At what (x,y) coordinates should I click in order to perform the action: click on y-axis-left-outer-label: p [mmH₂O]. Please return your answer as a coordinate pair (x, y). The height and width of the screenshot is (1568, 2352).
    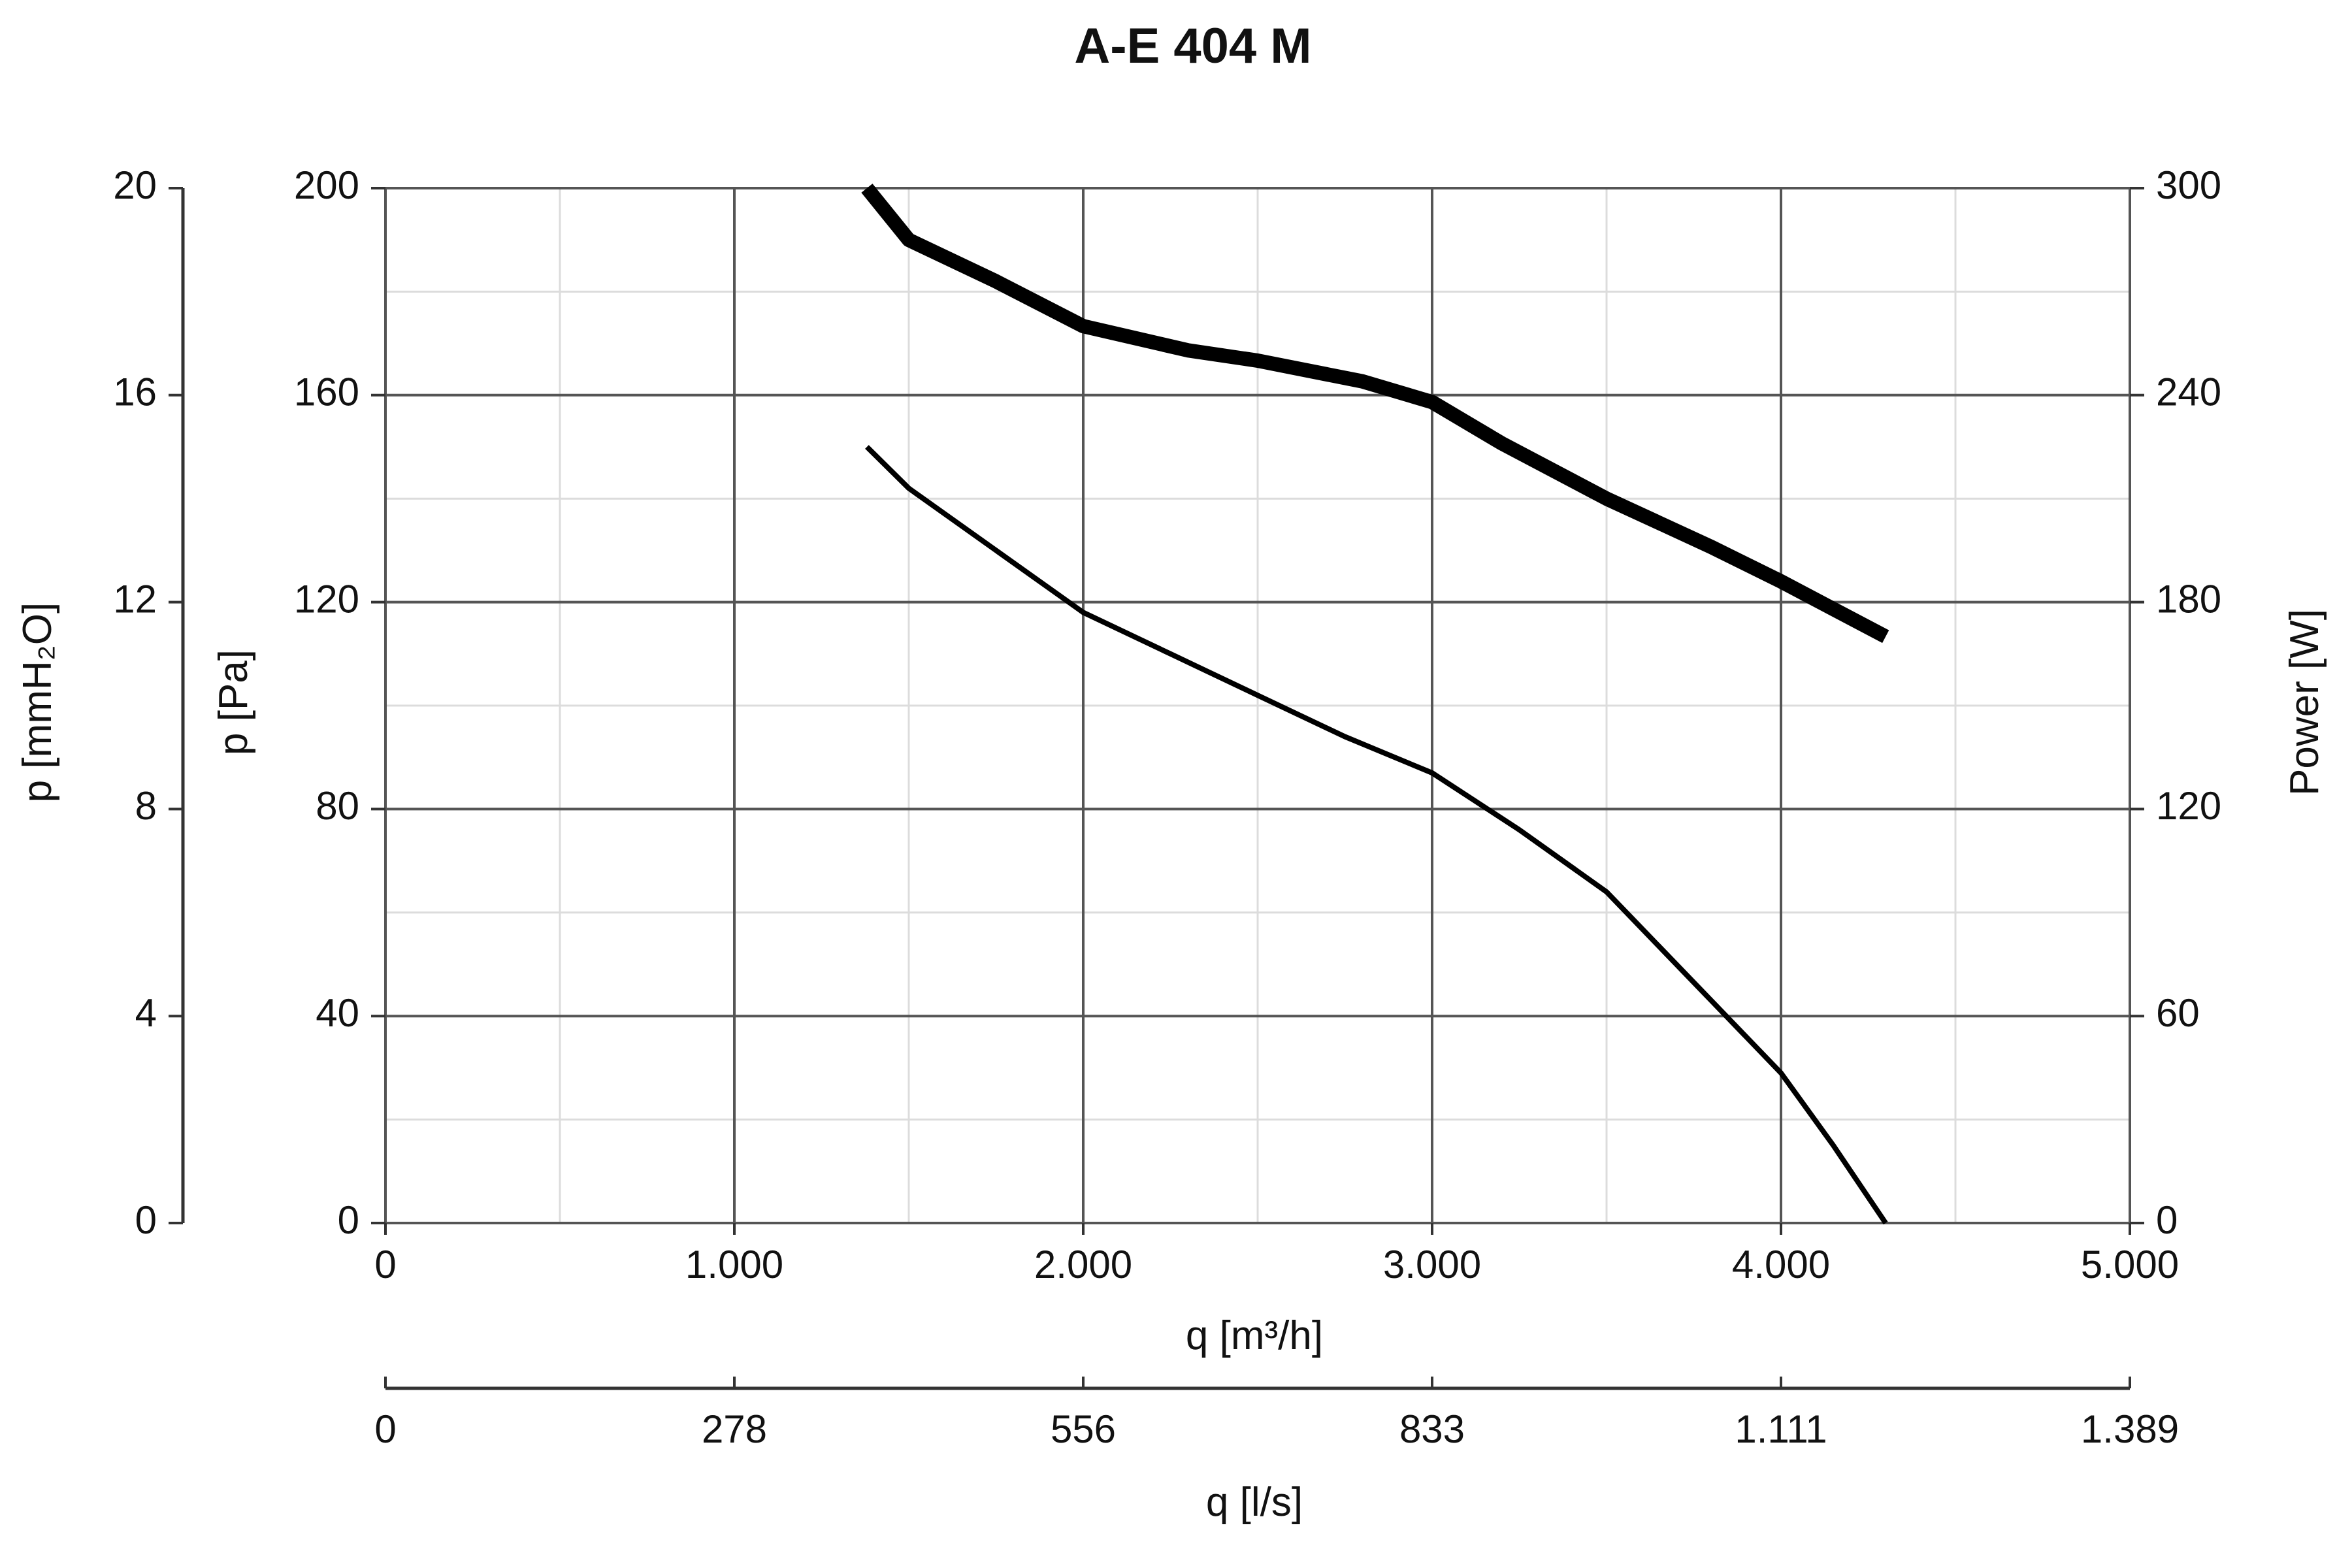
    Looking at the image, I should click on (37, 702).